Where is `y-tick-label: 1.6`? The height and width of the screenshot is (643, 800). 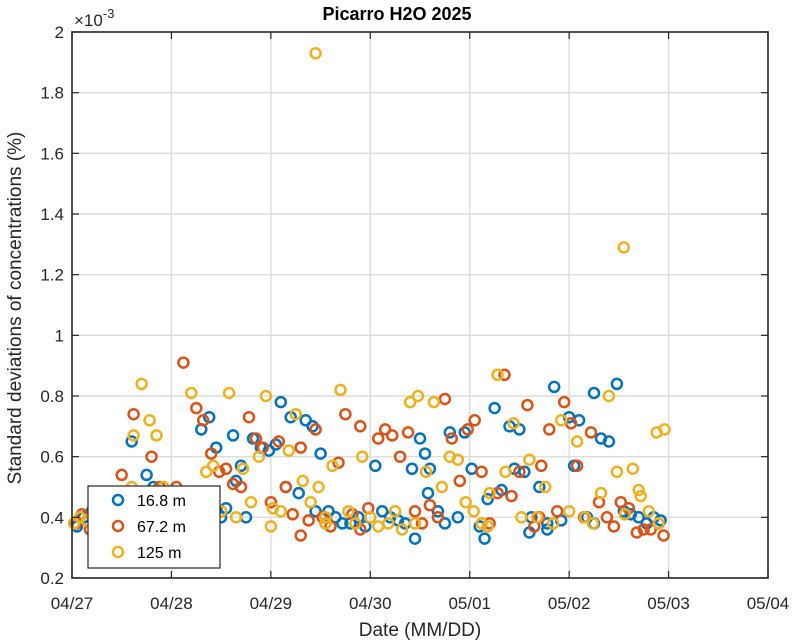 y-tick-label: 1.6 is located at coordinates (52, 153).